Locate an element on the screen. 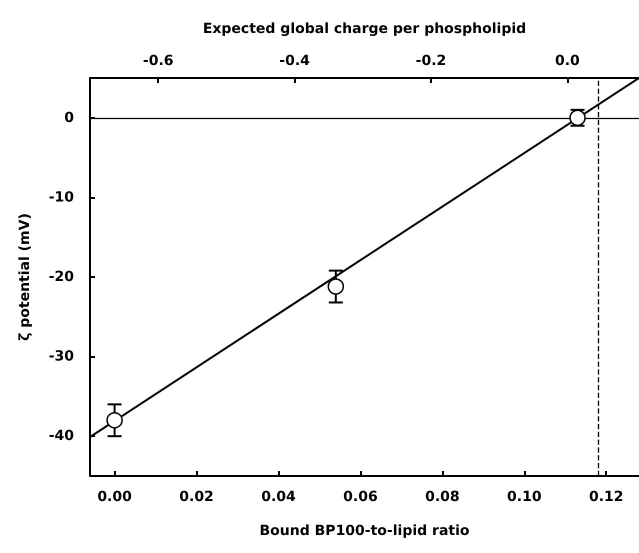 The height and width of the screenshot is (553, 639). x-tick-label: 0.04 is located at coordinates (278, 497).